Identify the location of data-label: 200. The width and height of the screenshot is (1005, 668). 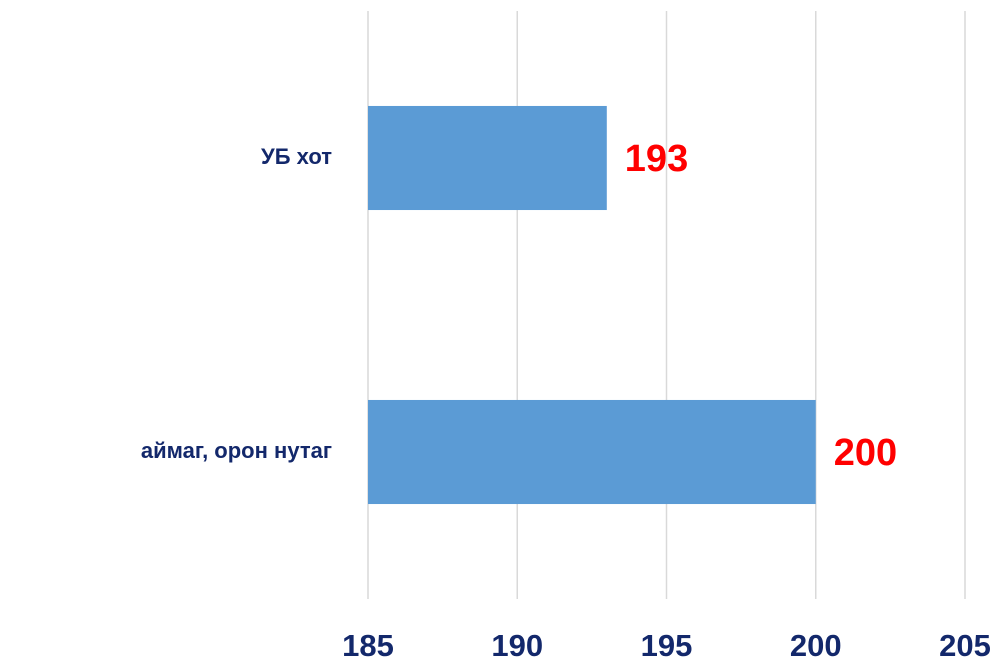
(865, 453).